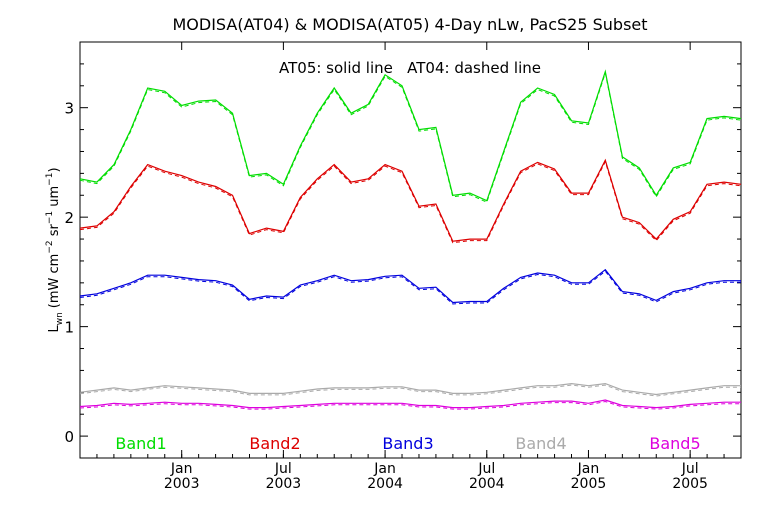 The image size is (768, 512). I want to click on y-axis-label-end: ), so click(54, 169).